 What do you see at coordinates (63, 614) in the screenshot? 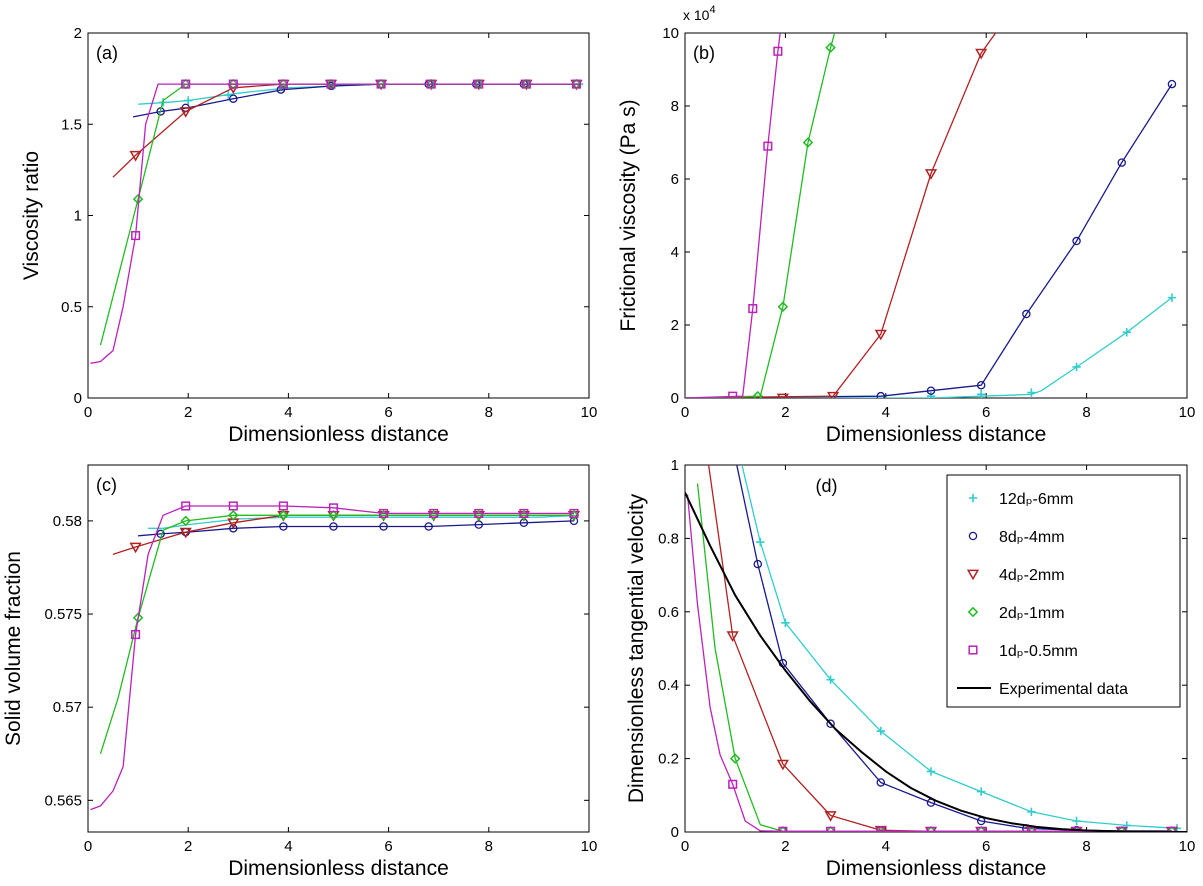
I see `y-tick-label: 0.575` at bounding box center [63, 614].